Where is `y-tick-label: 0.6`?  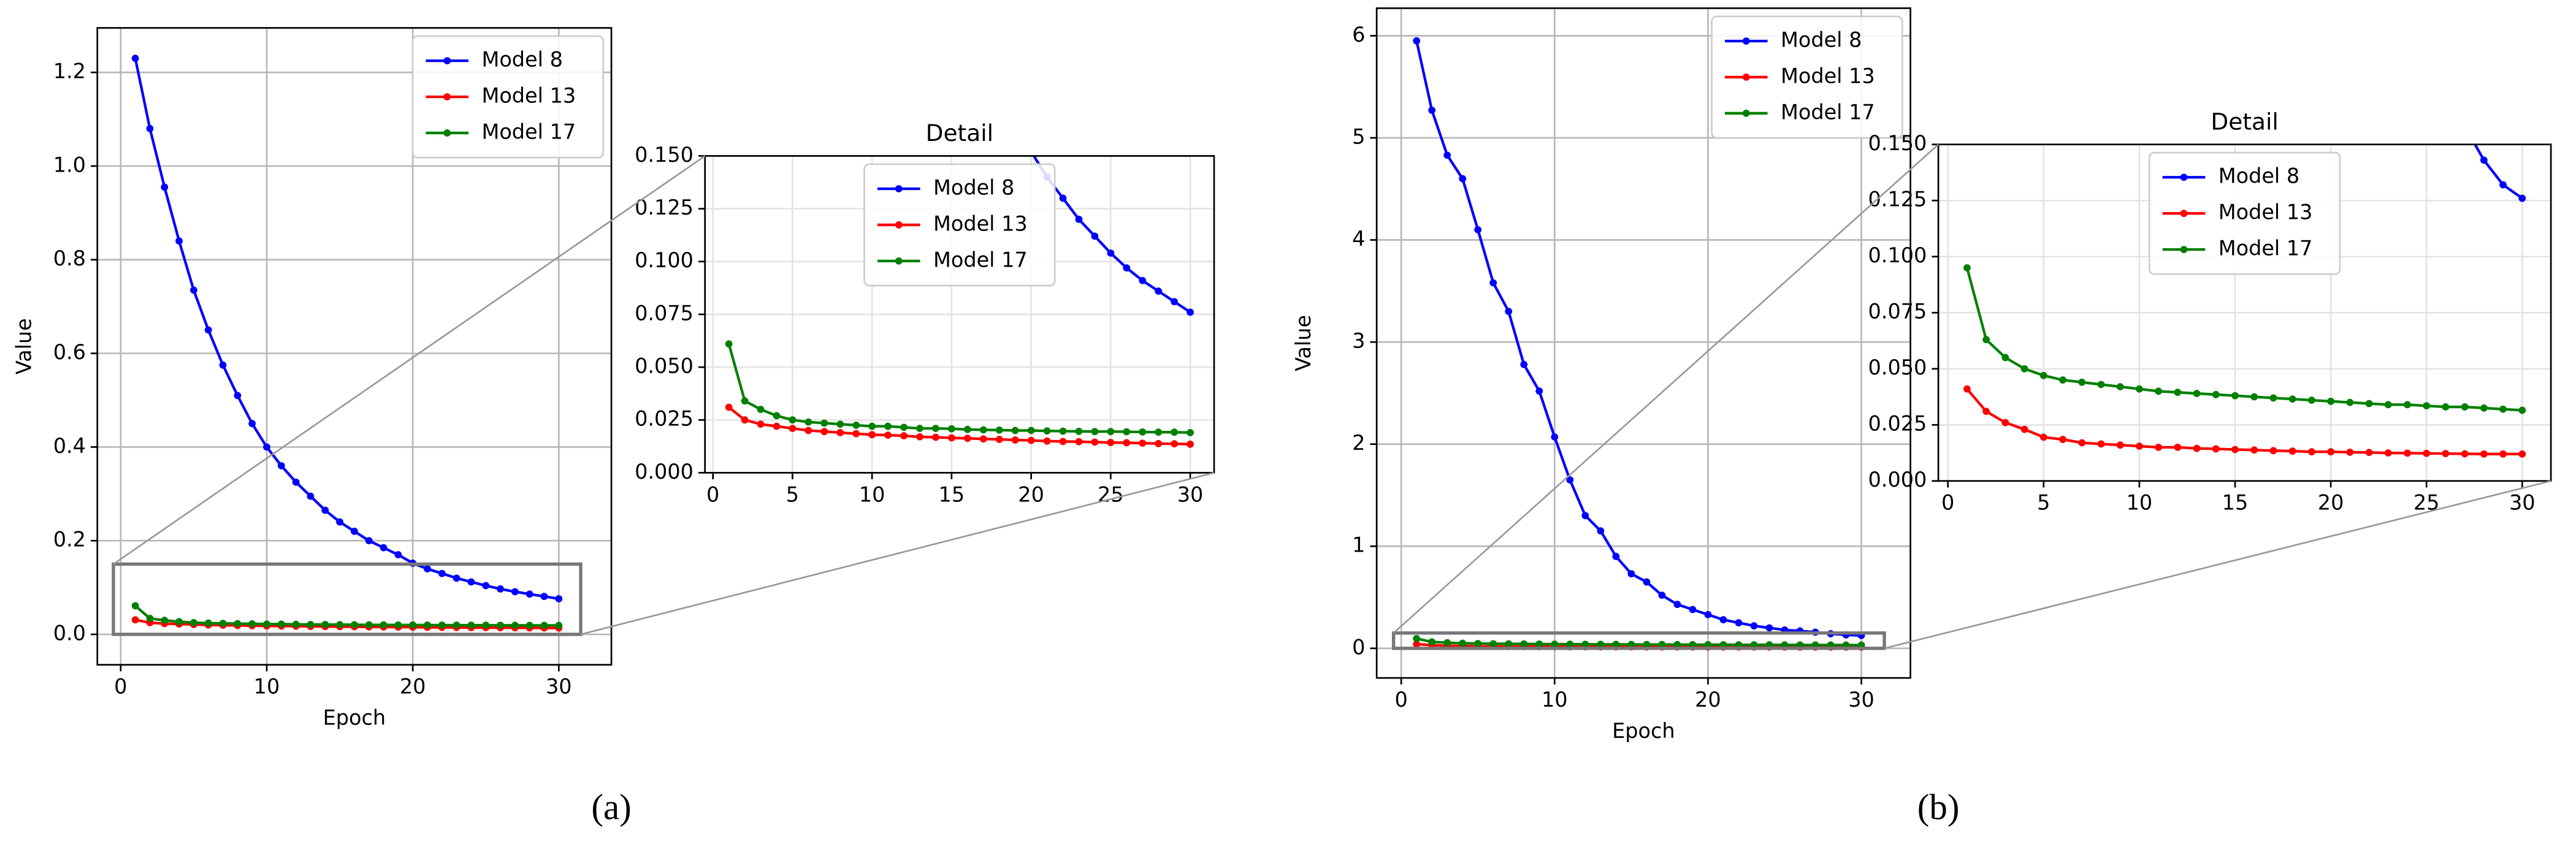 y-tick-label: 0.6 is located at coordinates (69, 352).